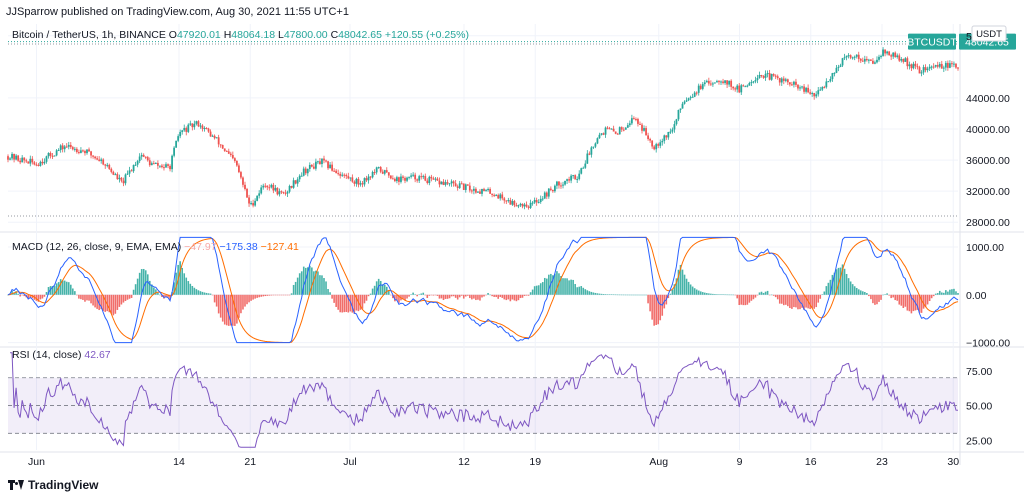  I want to click on tradingview-branding: TradingView, so click(53, 485).